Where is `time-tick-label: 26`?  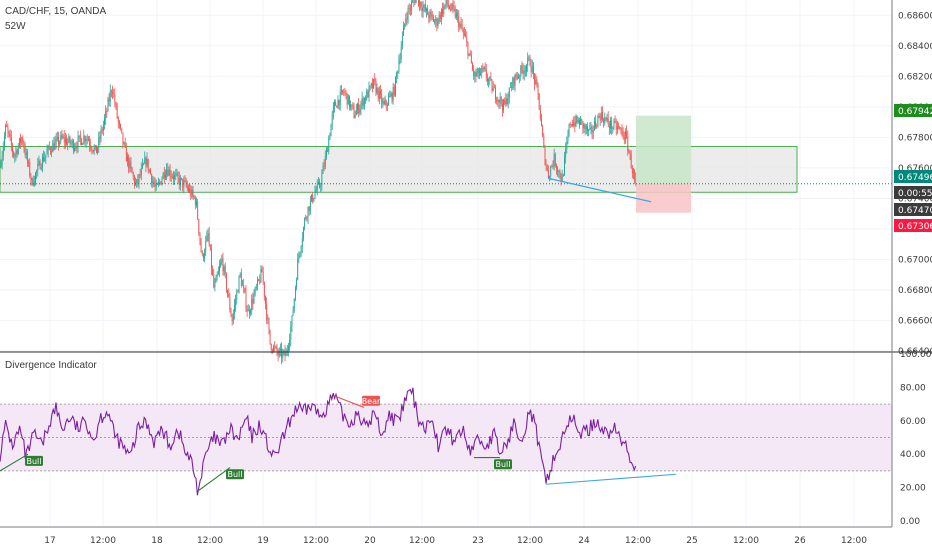
time-tick-label: 26 is located at coordinates (800, 541).